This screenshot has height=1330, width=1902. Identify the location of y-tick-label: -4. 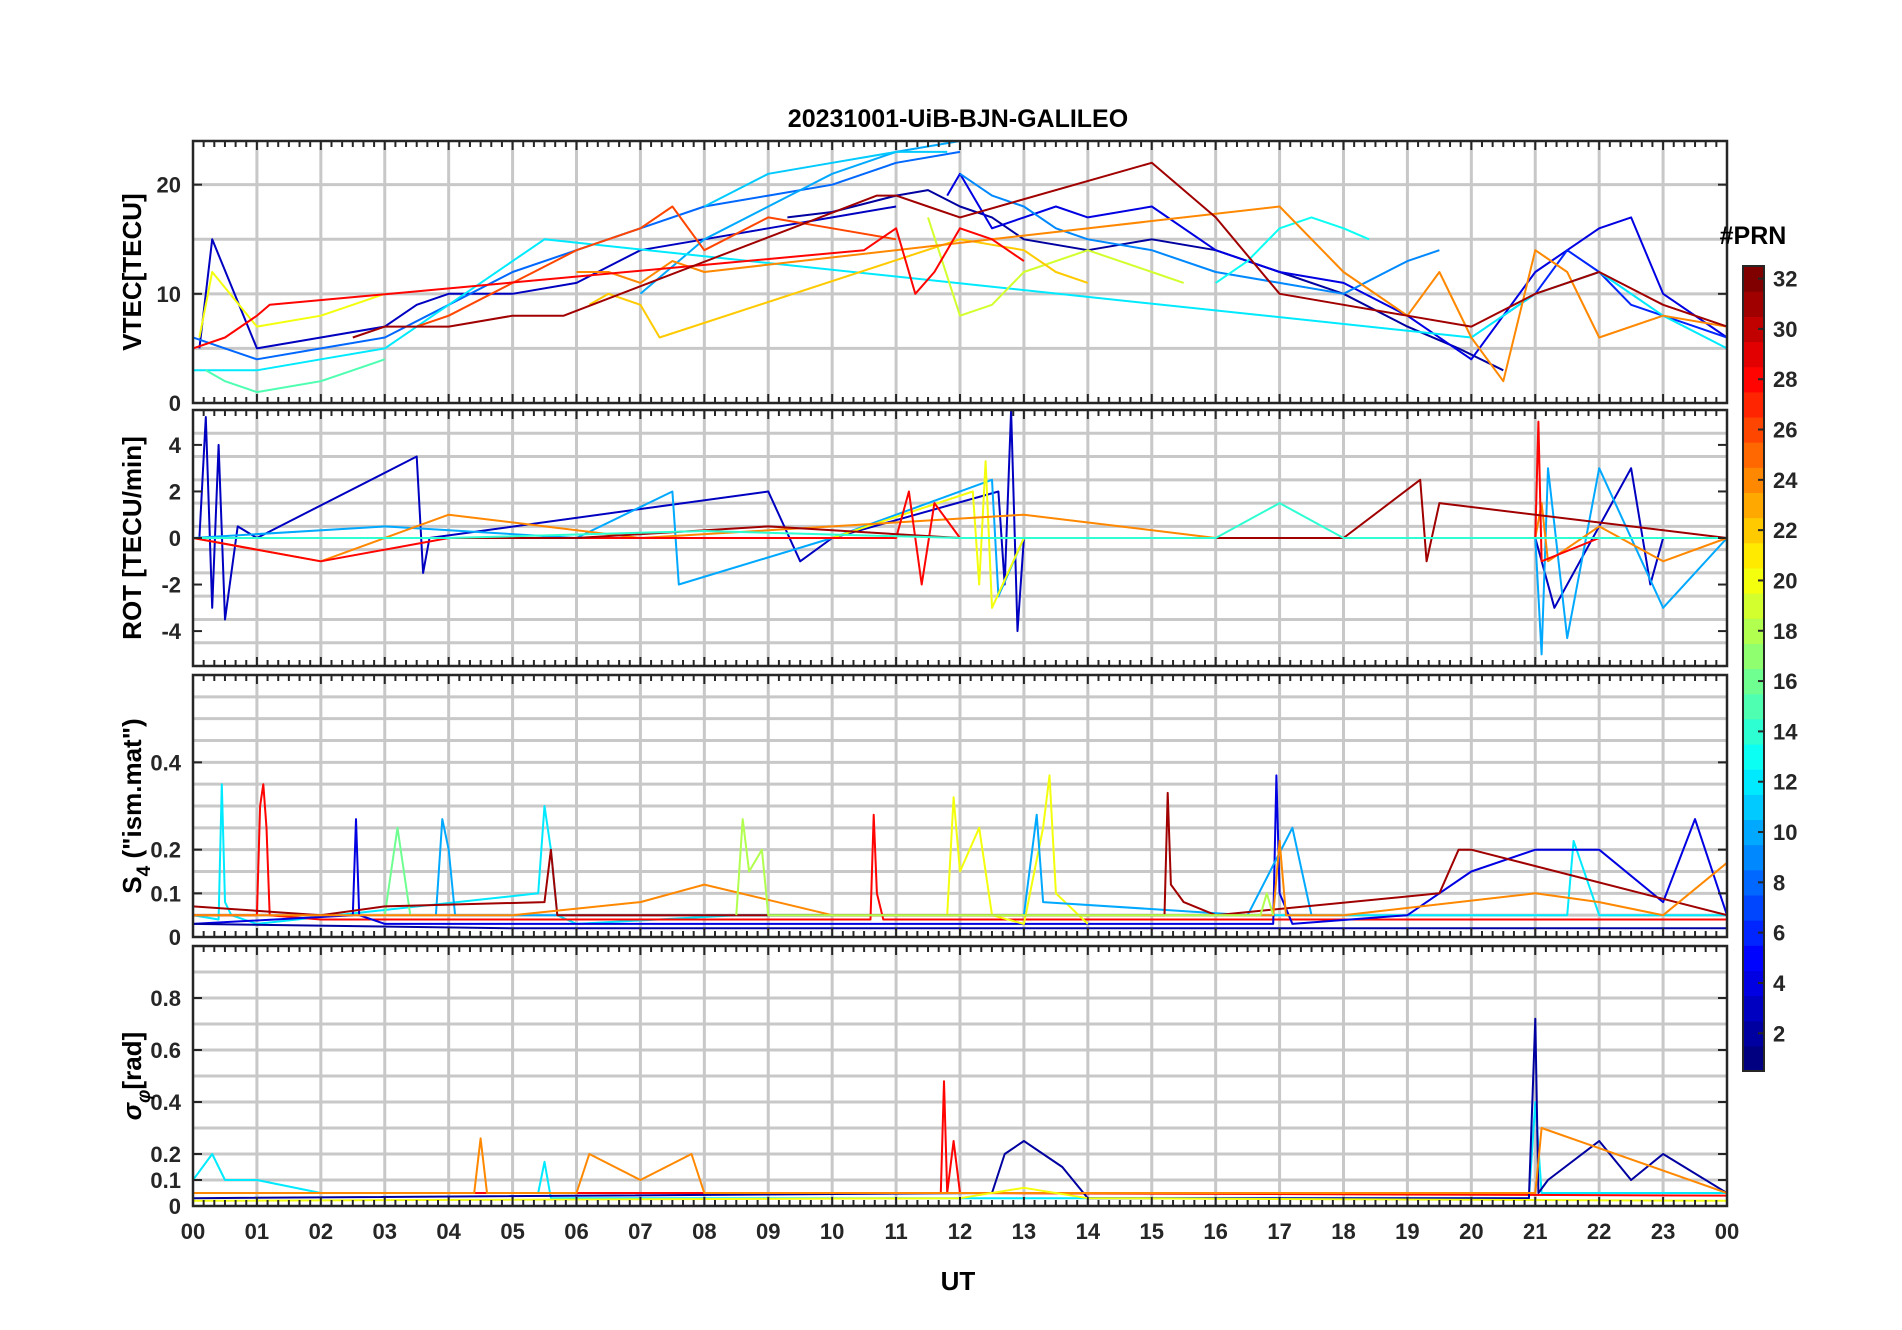
(171, 631).